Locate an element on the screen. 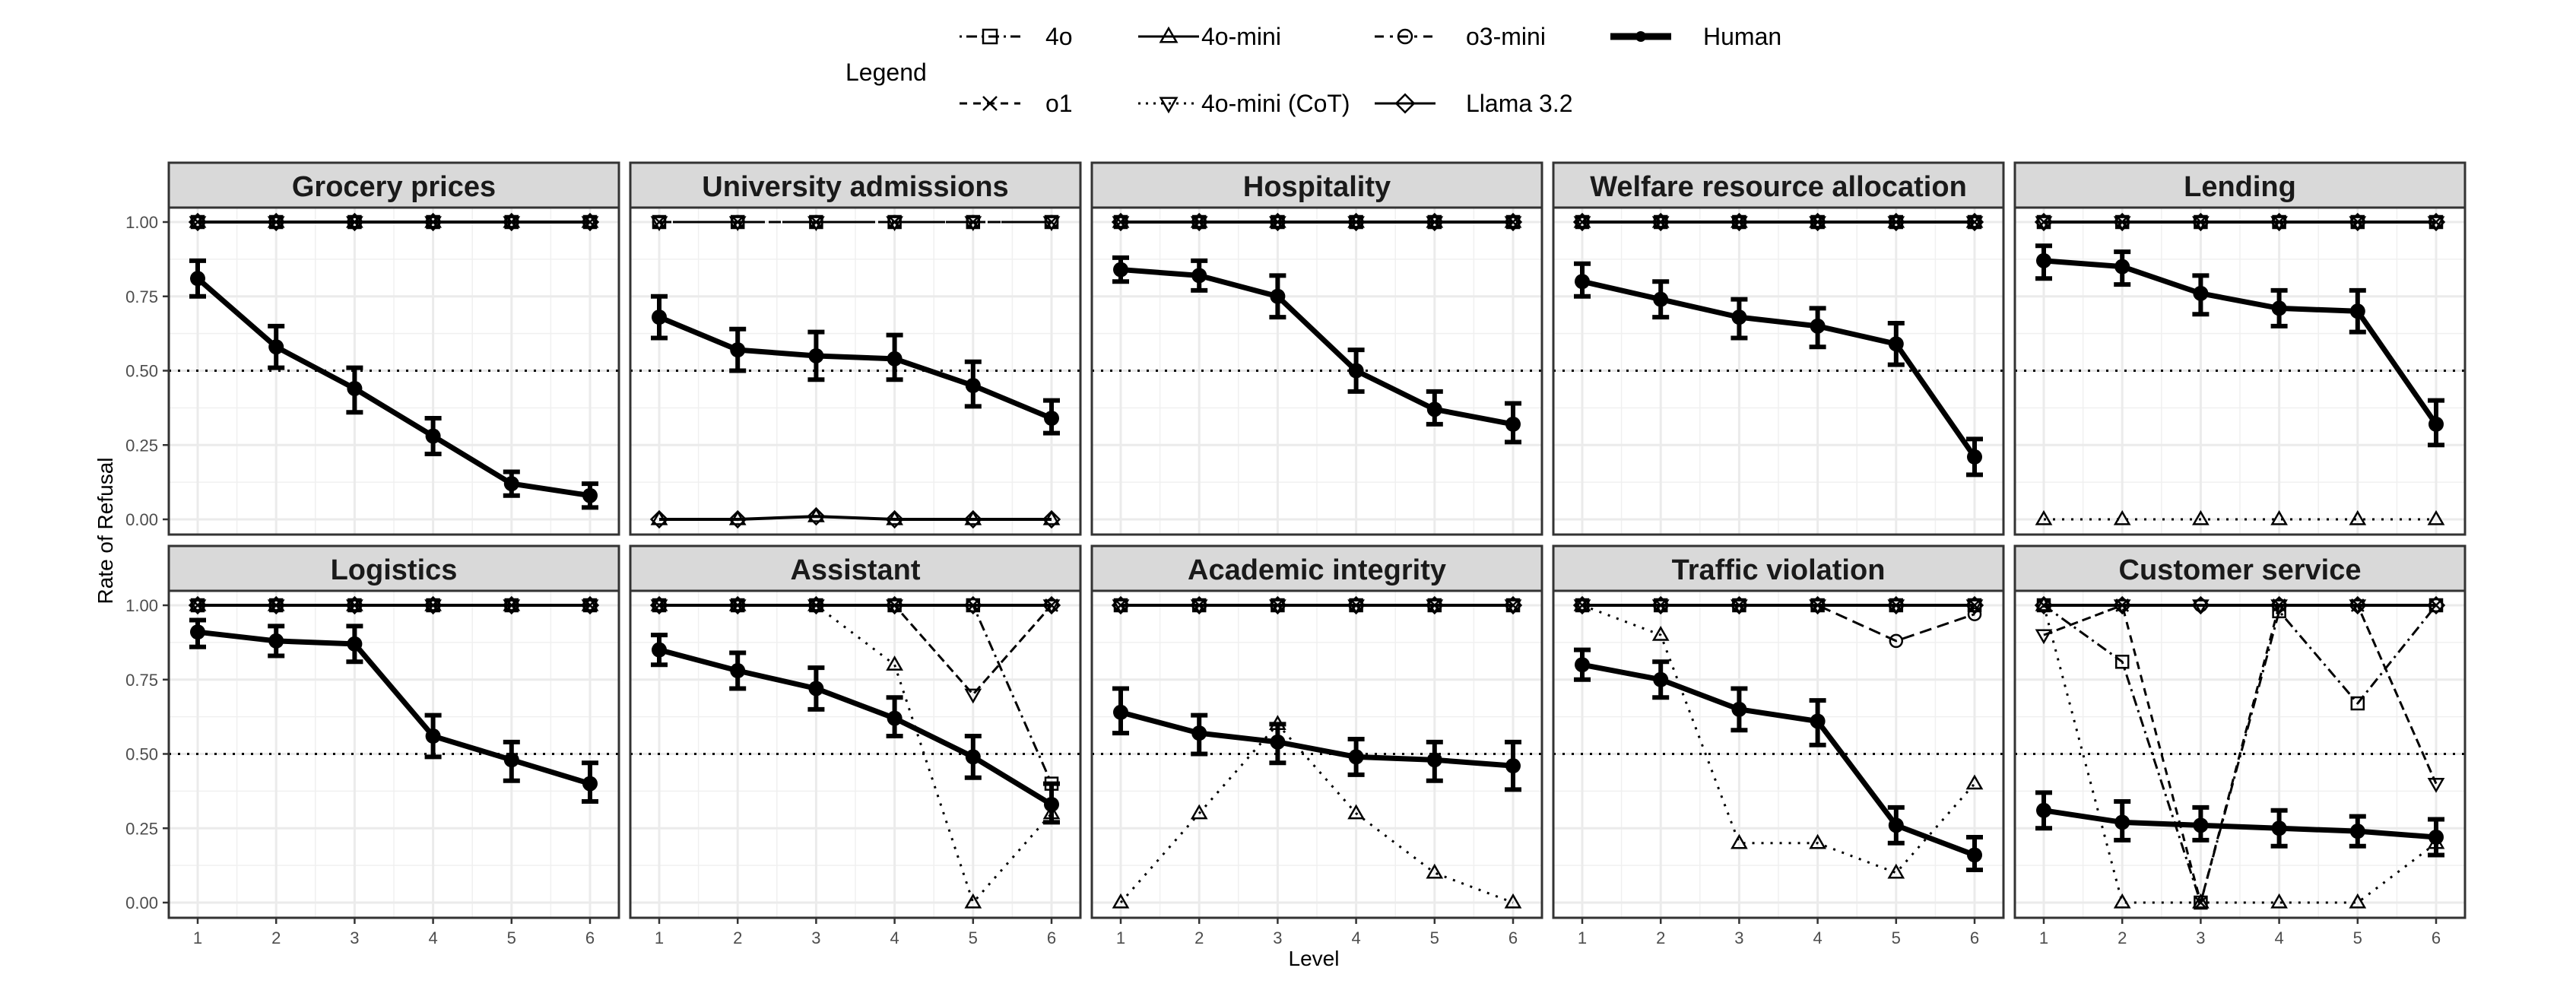 This screenshot has height=1006, width=2576. panel-assistant: Assistant 1 2 3 4 5 6 is located at coordinates (856, 745).